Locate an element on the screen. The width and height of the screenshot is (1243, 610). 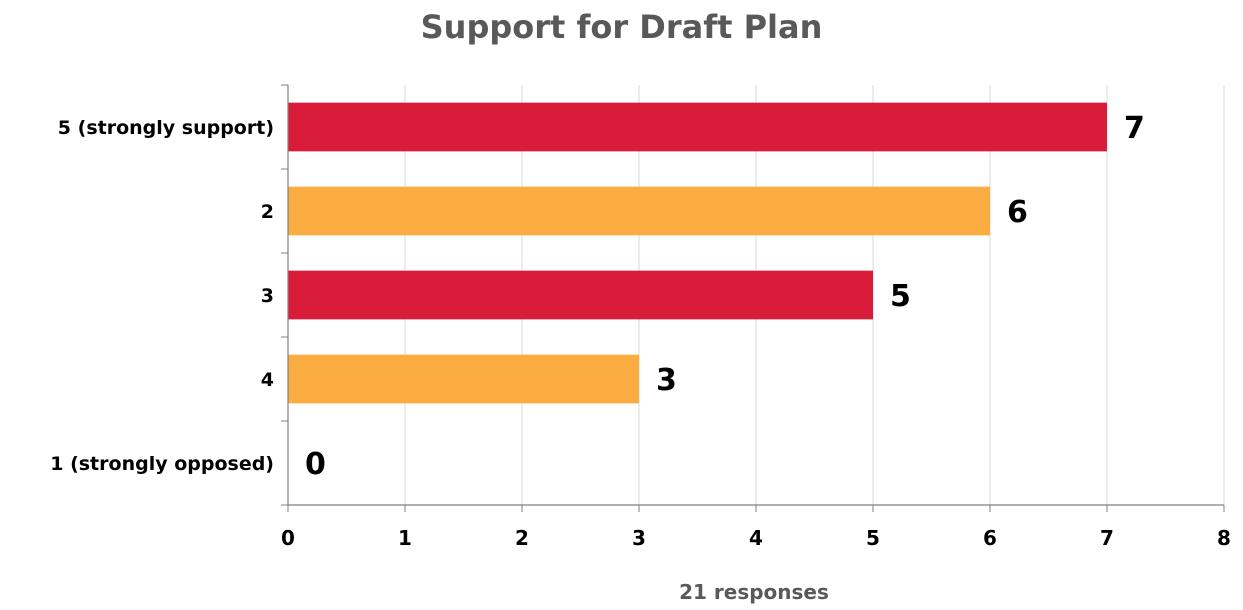
data-label: 6 is located at coordinates (1017, 212).